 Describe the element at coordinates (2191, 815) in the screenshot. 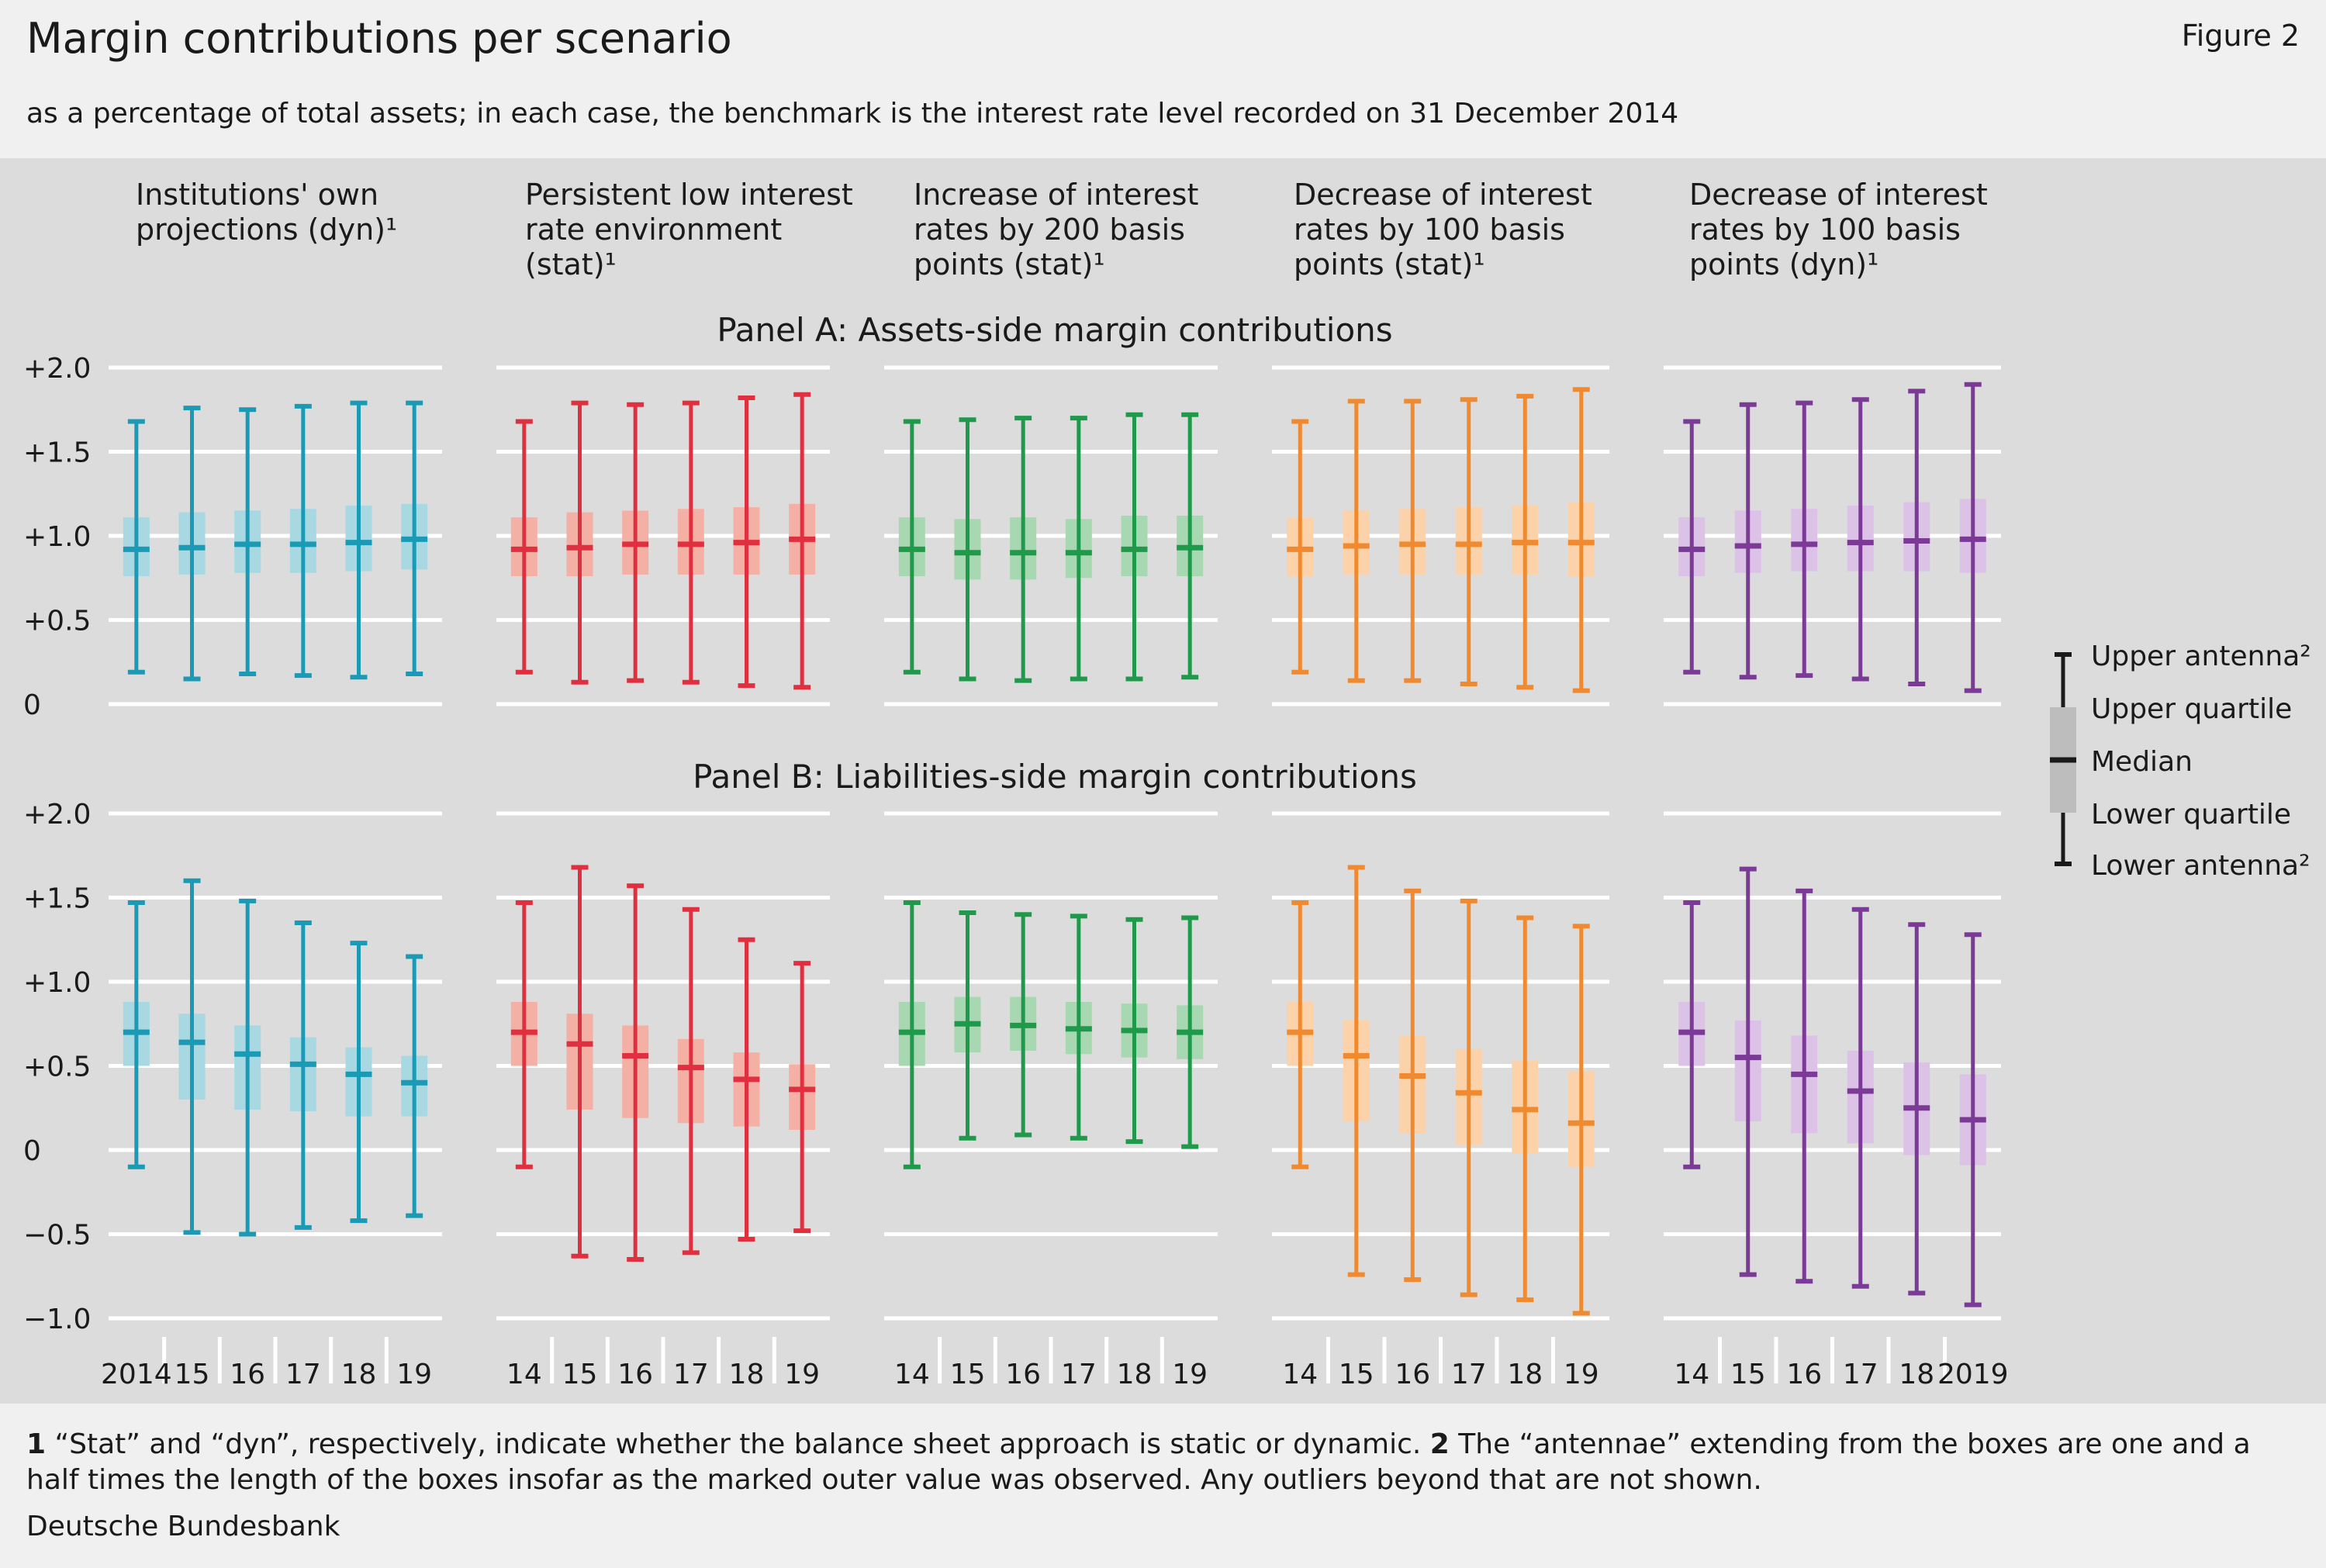

I see `legend-lower-quartile: Lower quartile` at that location.